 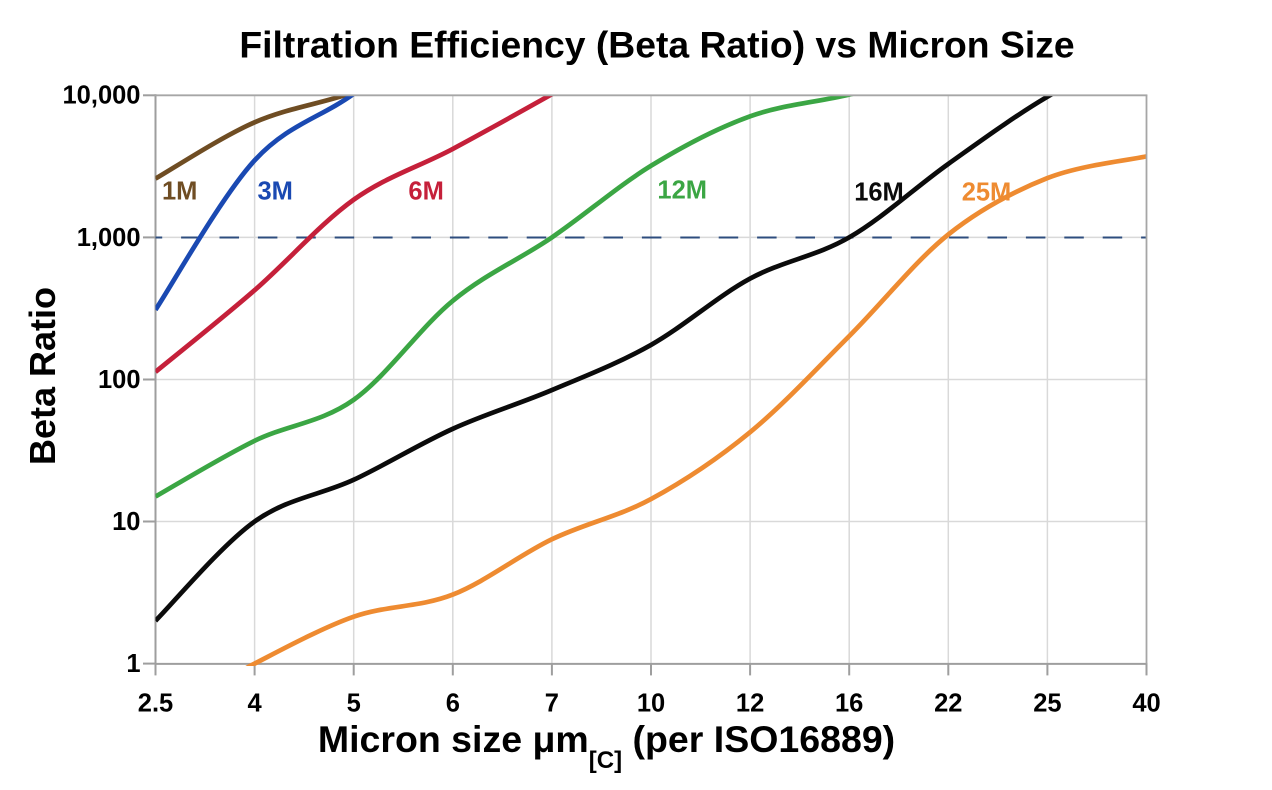 I want to click on svg-text: Beta Ratio, so click(x=42, y=376).